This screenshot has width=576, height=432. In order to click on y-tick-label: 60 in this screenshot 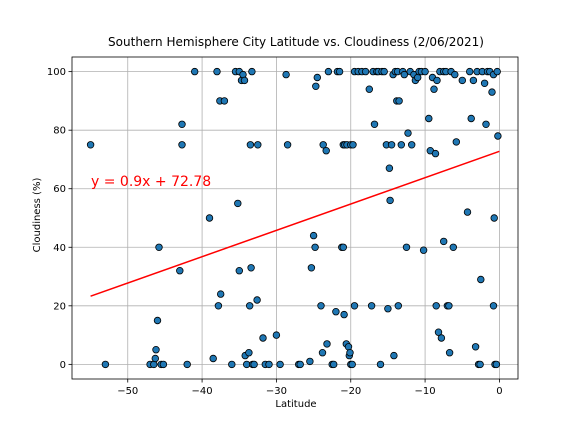, I will do `click(59, 189)`.